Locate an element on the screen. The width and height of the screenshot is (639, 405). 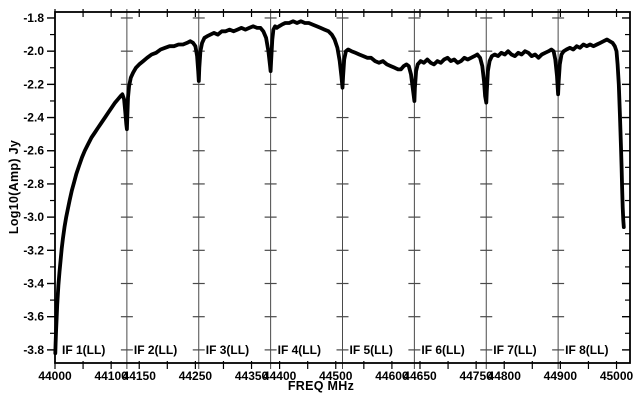
x-tick-label: 44650 is located at coordinates (420, 376).